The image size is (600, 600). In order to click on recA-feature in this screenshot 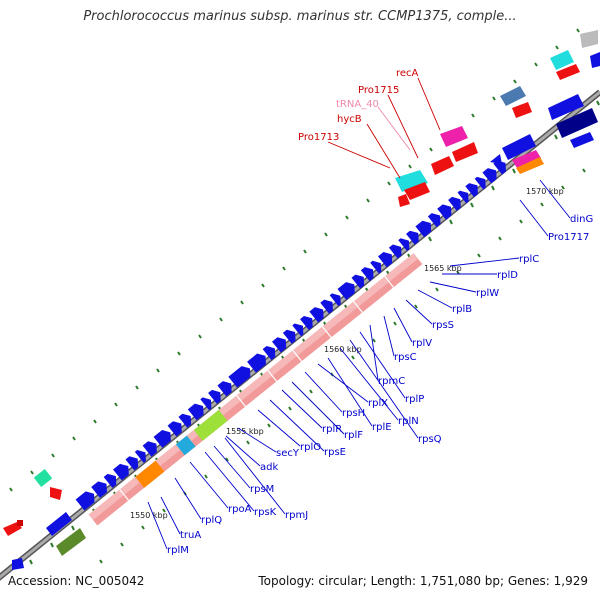, I will do `click(454, 136)`.